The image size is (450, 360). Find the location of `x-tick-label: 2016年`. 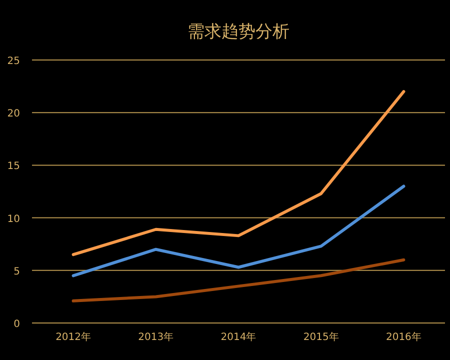

x-tick-label: 2016年 is located at coordinates (404, 337).